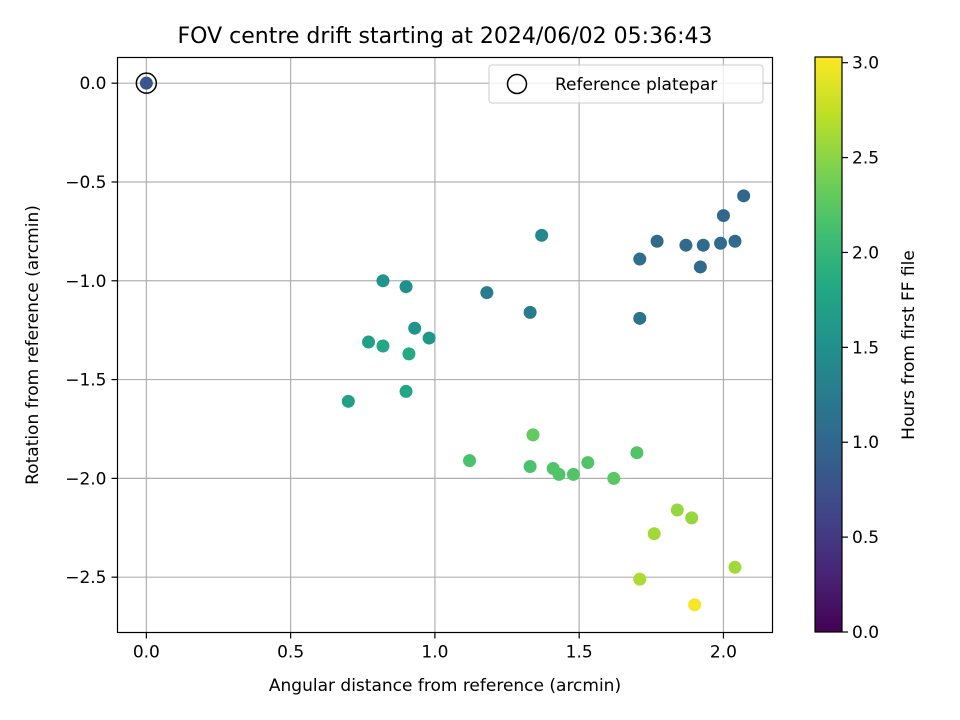 The width and height of the screenshot is (960, 720). Describe the element at coordinates (85, 183) in the screenshot. I see `y-tick-label: −0.5` at that location.